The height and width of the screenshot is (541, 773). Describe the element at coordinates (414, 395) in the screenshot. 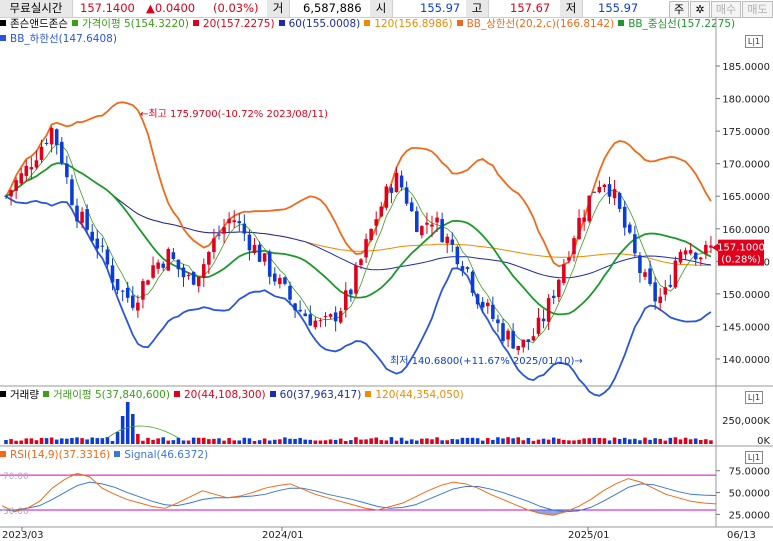

I see `legend-item: 120(44,354,050)` at that location.